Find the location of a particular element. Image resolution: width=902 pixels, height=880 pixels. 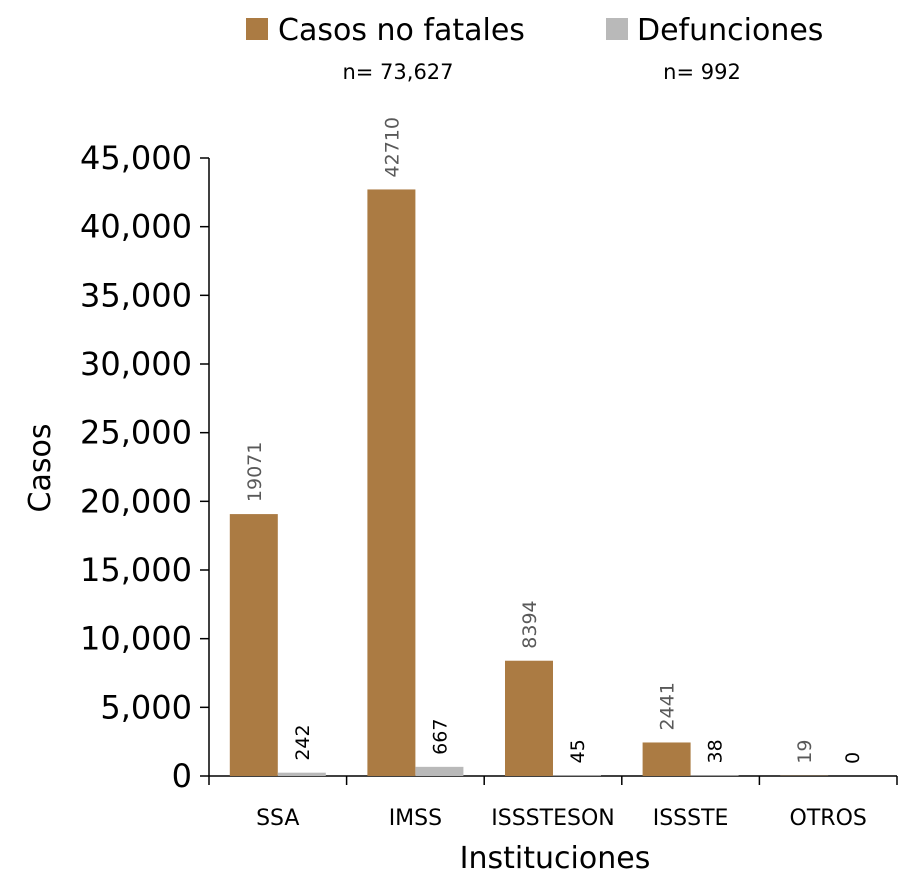

y-tick-label: 0 is located at coordinates (182, 776).